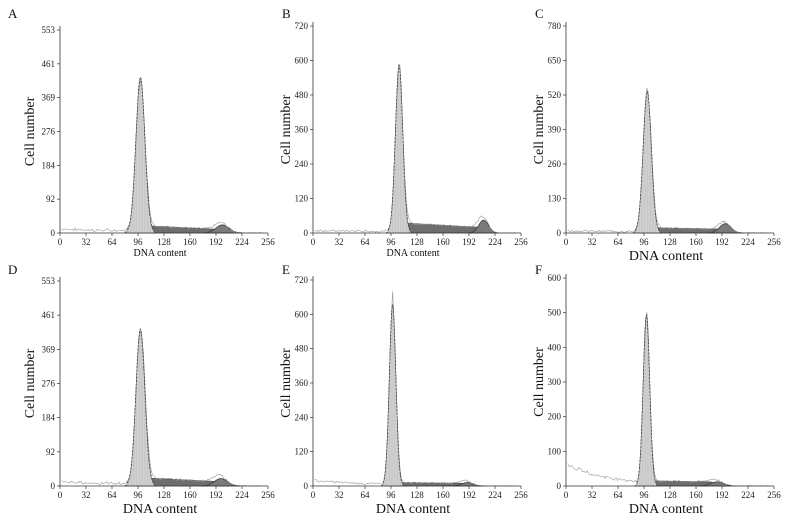  I want to click on panel-label: A, so click(13, 13).